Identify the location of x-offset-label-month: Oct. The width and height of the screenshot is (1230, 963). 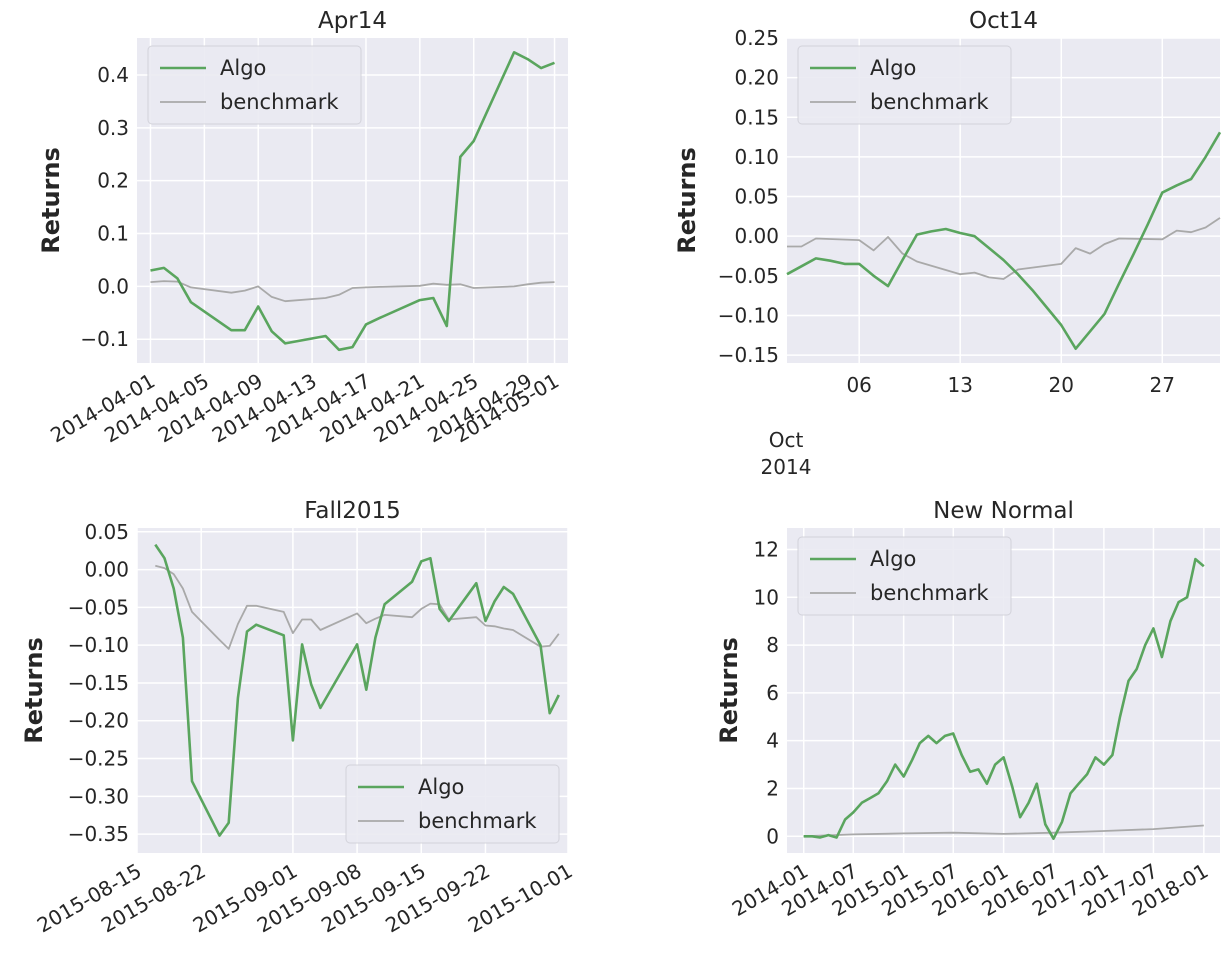
(786, 440).